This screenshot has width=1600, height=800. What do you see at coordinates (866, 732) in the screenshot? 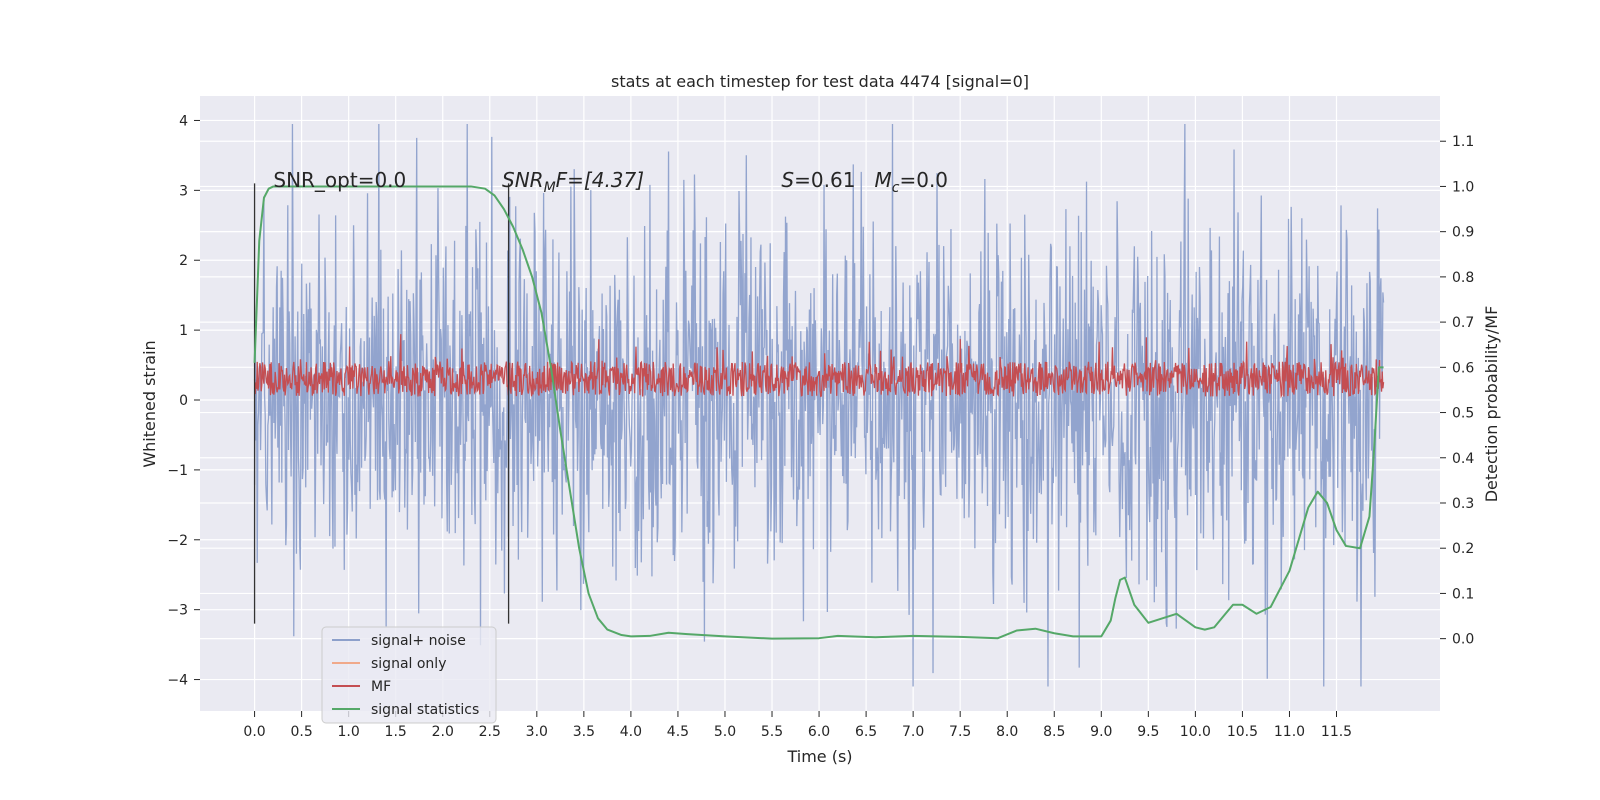
I see `x-tick-label: 6.5` at bounding box center [866, 732].